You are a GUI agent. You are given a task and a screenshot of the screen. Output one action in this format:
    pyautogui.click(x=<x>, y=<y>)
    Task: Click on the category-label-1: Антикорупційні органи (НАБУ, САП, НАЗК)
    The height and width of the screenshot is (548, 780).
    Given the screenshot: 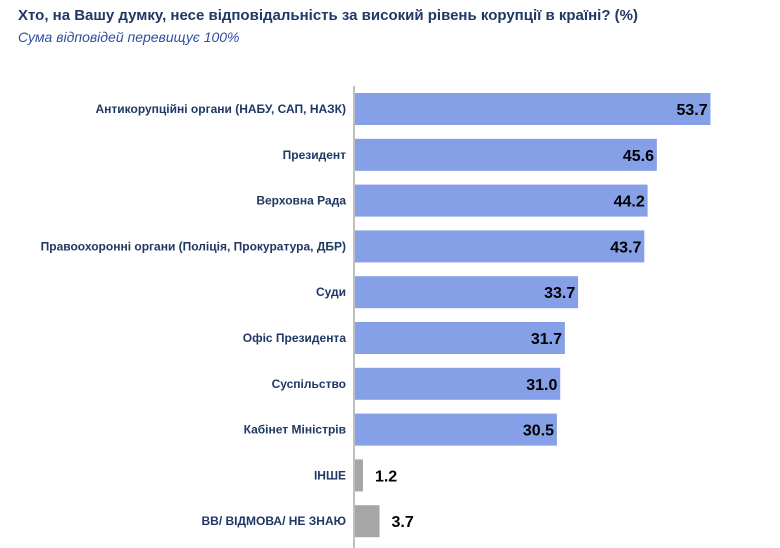 What is the action you would take?
    pyautogui.click(x=220, y=109)
    